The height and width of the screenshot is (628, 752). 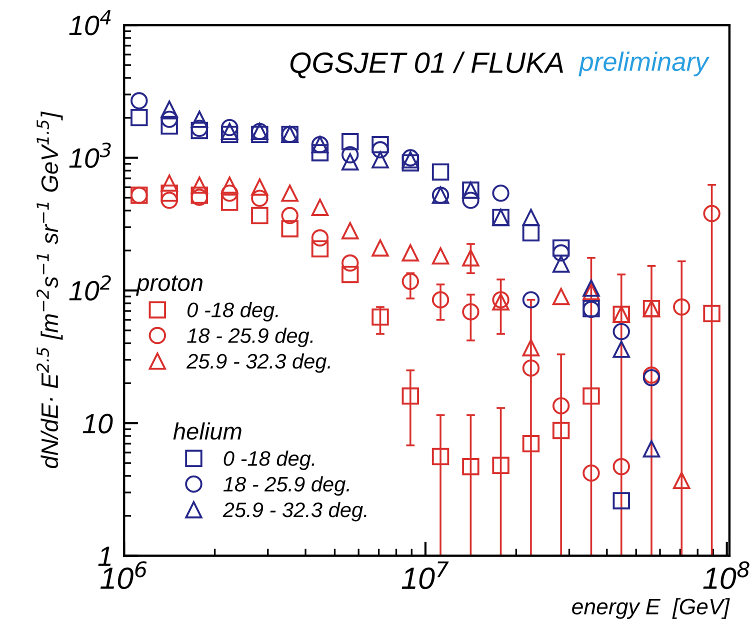 I want to click on x-axis-title: energy E [GeV], so click(x=651, y=608).